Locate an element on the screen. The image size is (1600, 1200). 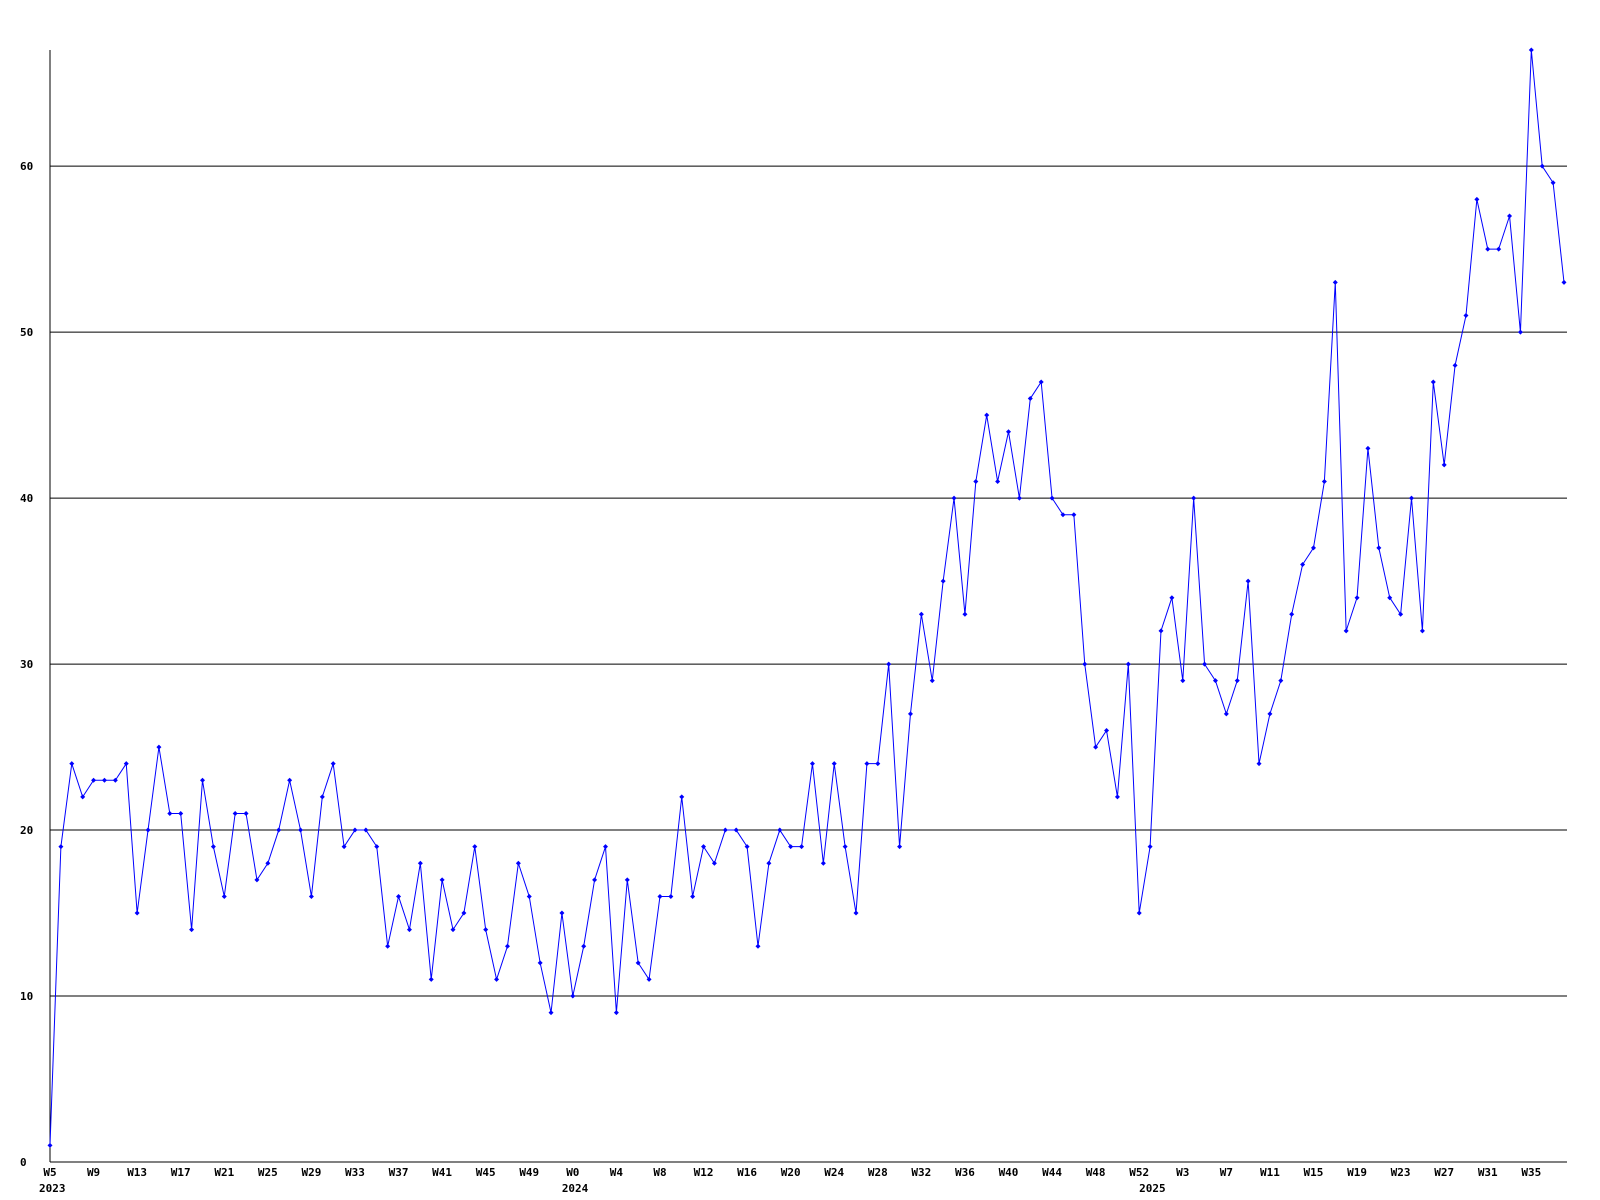
y-tick-label: 30 is located at coordinates (26, 664).